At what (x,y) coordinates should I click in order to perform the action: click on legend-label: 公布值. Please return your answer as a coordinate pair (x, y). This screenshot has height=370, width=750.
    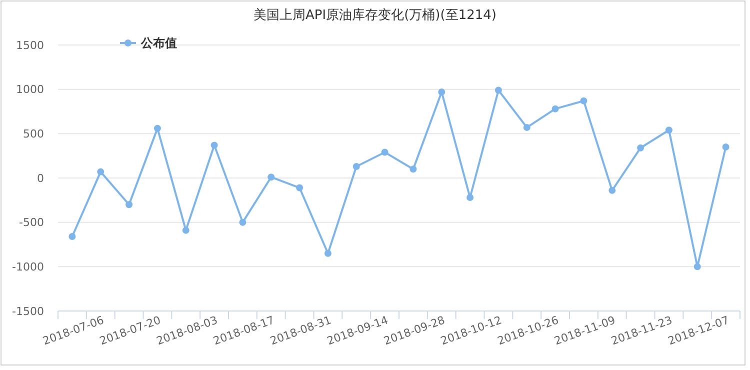
    Looking at the image, I should click on (158, 43).